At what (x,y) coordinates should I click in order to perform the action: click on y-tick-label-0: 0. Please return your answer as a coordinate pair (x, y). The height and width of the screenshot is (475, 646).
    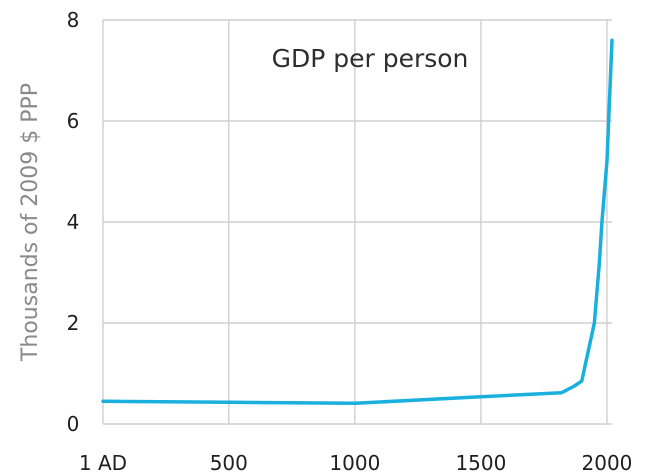
    Looking at the image, I should click on (73, 424).